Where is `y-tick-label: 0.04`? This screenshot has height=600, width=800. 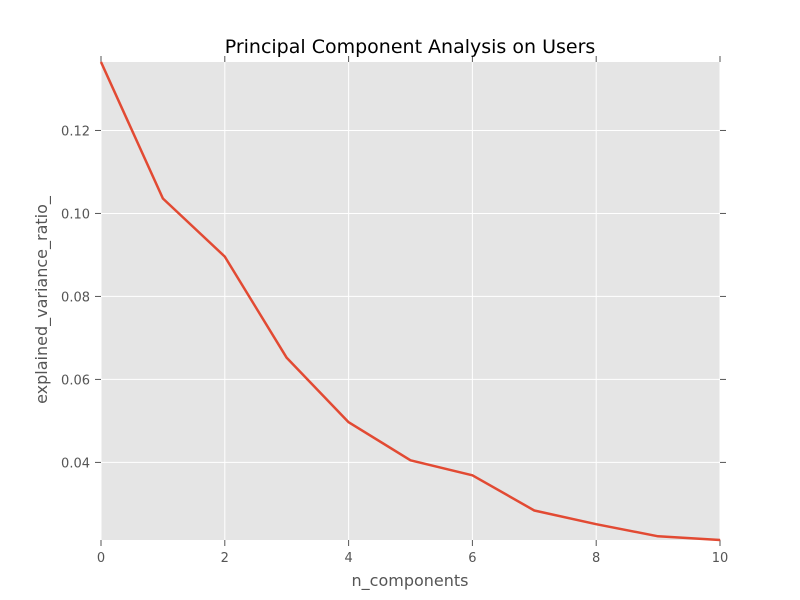
y-tick-label: 0.04 is located at coordinates (75, 463).